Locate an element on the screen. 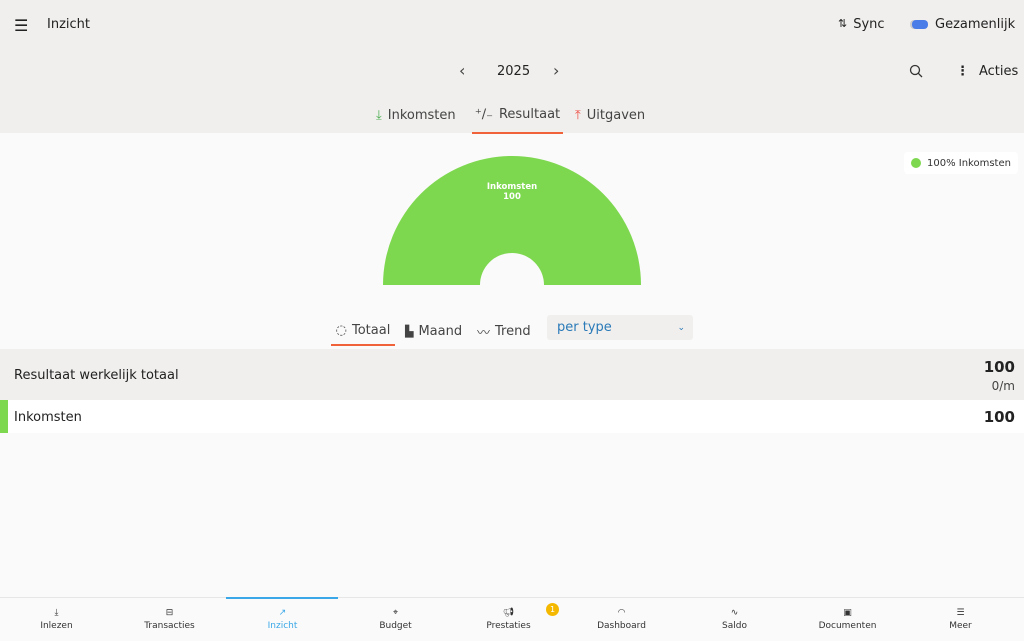 The height and width of the screenshot is (641, 1024). actions-button: ⋮ Acties is located at coordinates (987, 71).